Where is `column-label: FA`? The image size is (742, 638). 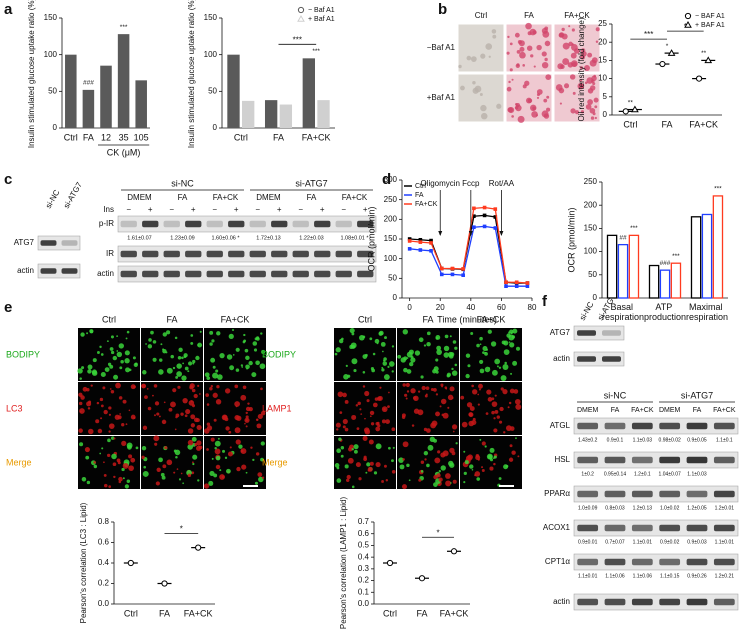
column-label: FA is located at coordinates (171, 319).